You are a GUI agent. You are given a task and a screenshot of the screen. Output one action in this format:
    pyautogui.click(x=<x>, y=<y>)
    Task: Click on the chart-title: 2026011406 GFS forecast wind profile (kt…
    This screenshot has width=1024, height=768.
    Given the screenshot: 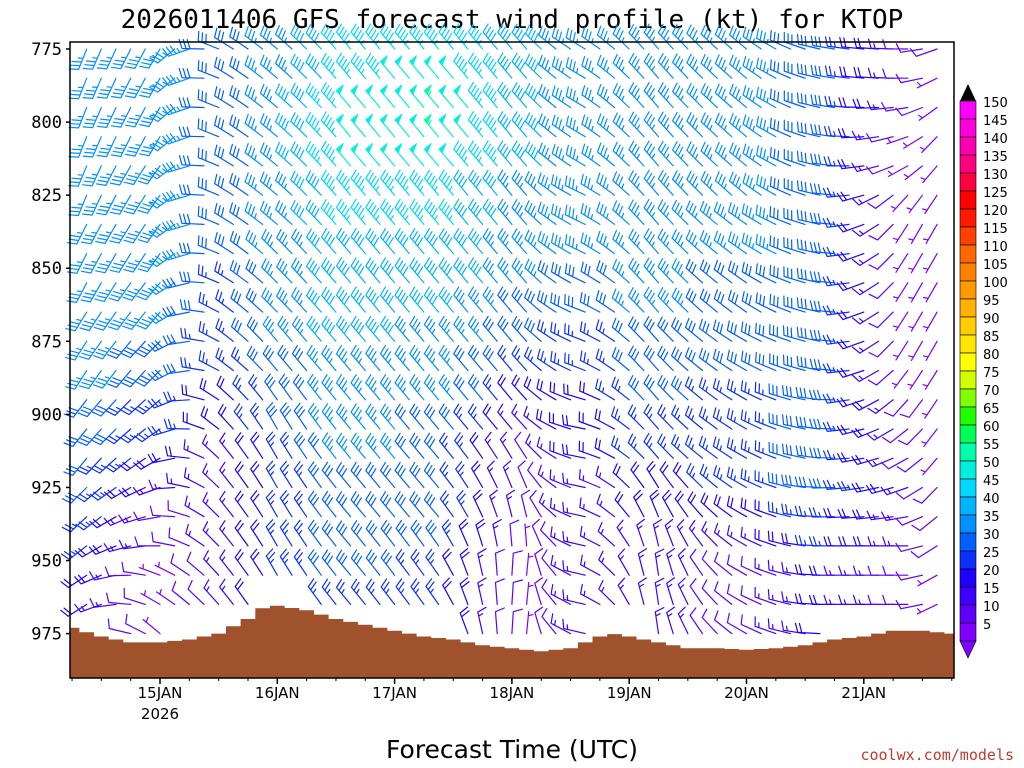 What is the action you would take?
    pyautogui.click(x=512, y=20)
    